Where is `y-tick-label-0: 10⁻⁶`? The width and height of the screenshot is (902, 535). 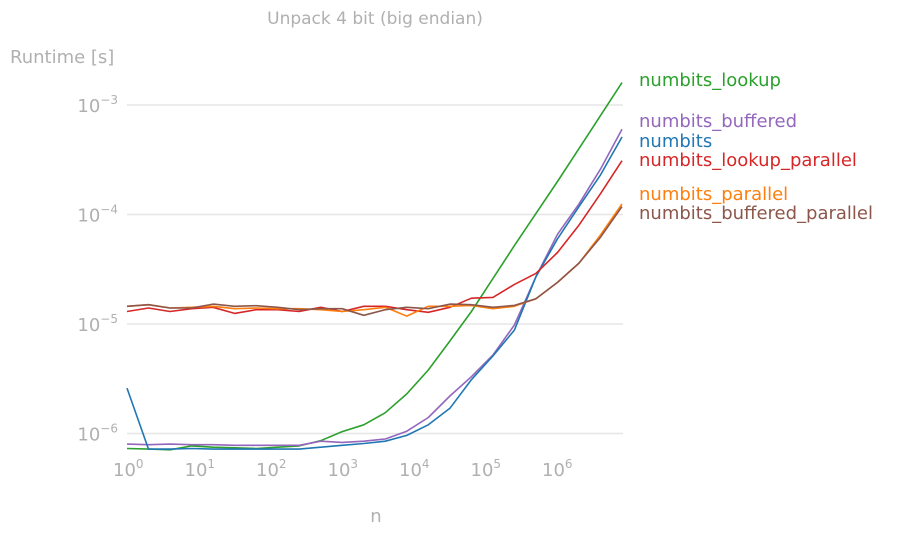
y-tick-label-0: 10⁻⁶ is located at coordinates (97, 434).